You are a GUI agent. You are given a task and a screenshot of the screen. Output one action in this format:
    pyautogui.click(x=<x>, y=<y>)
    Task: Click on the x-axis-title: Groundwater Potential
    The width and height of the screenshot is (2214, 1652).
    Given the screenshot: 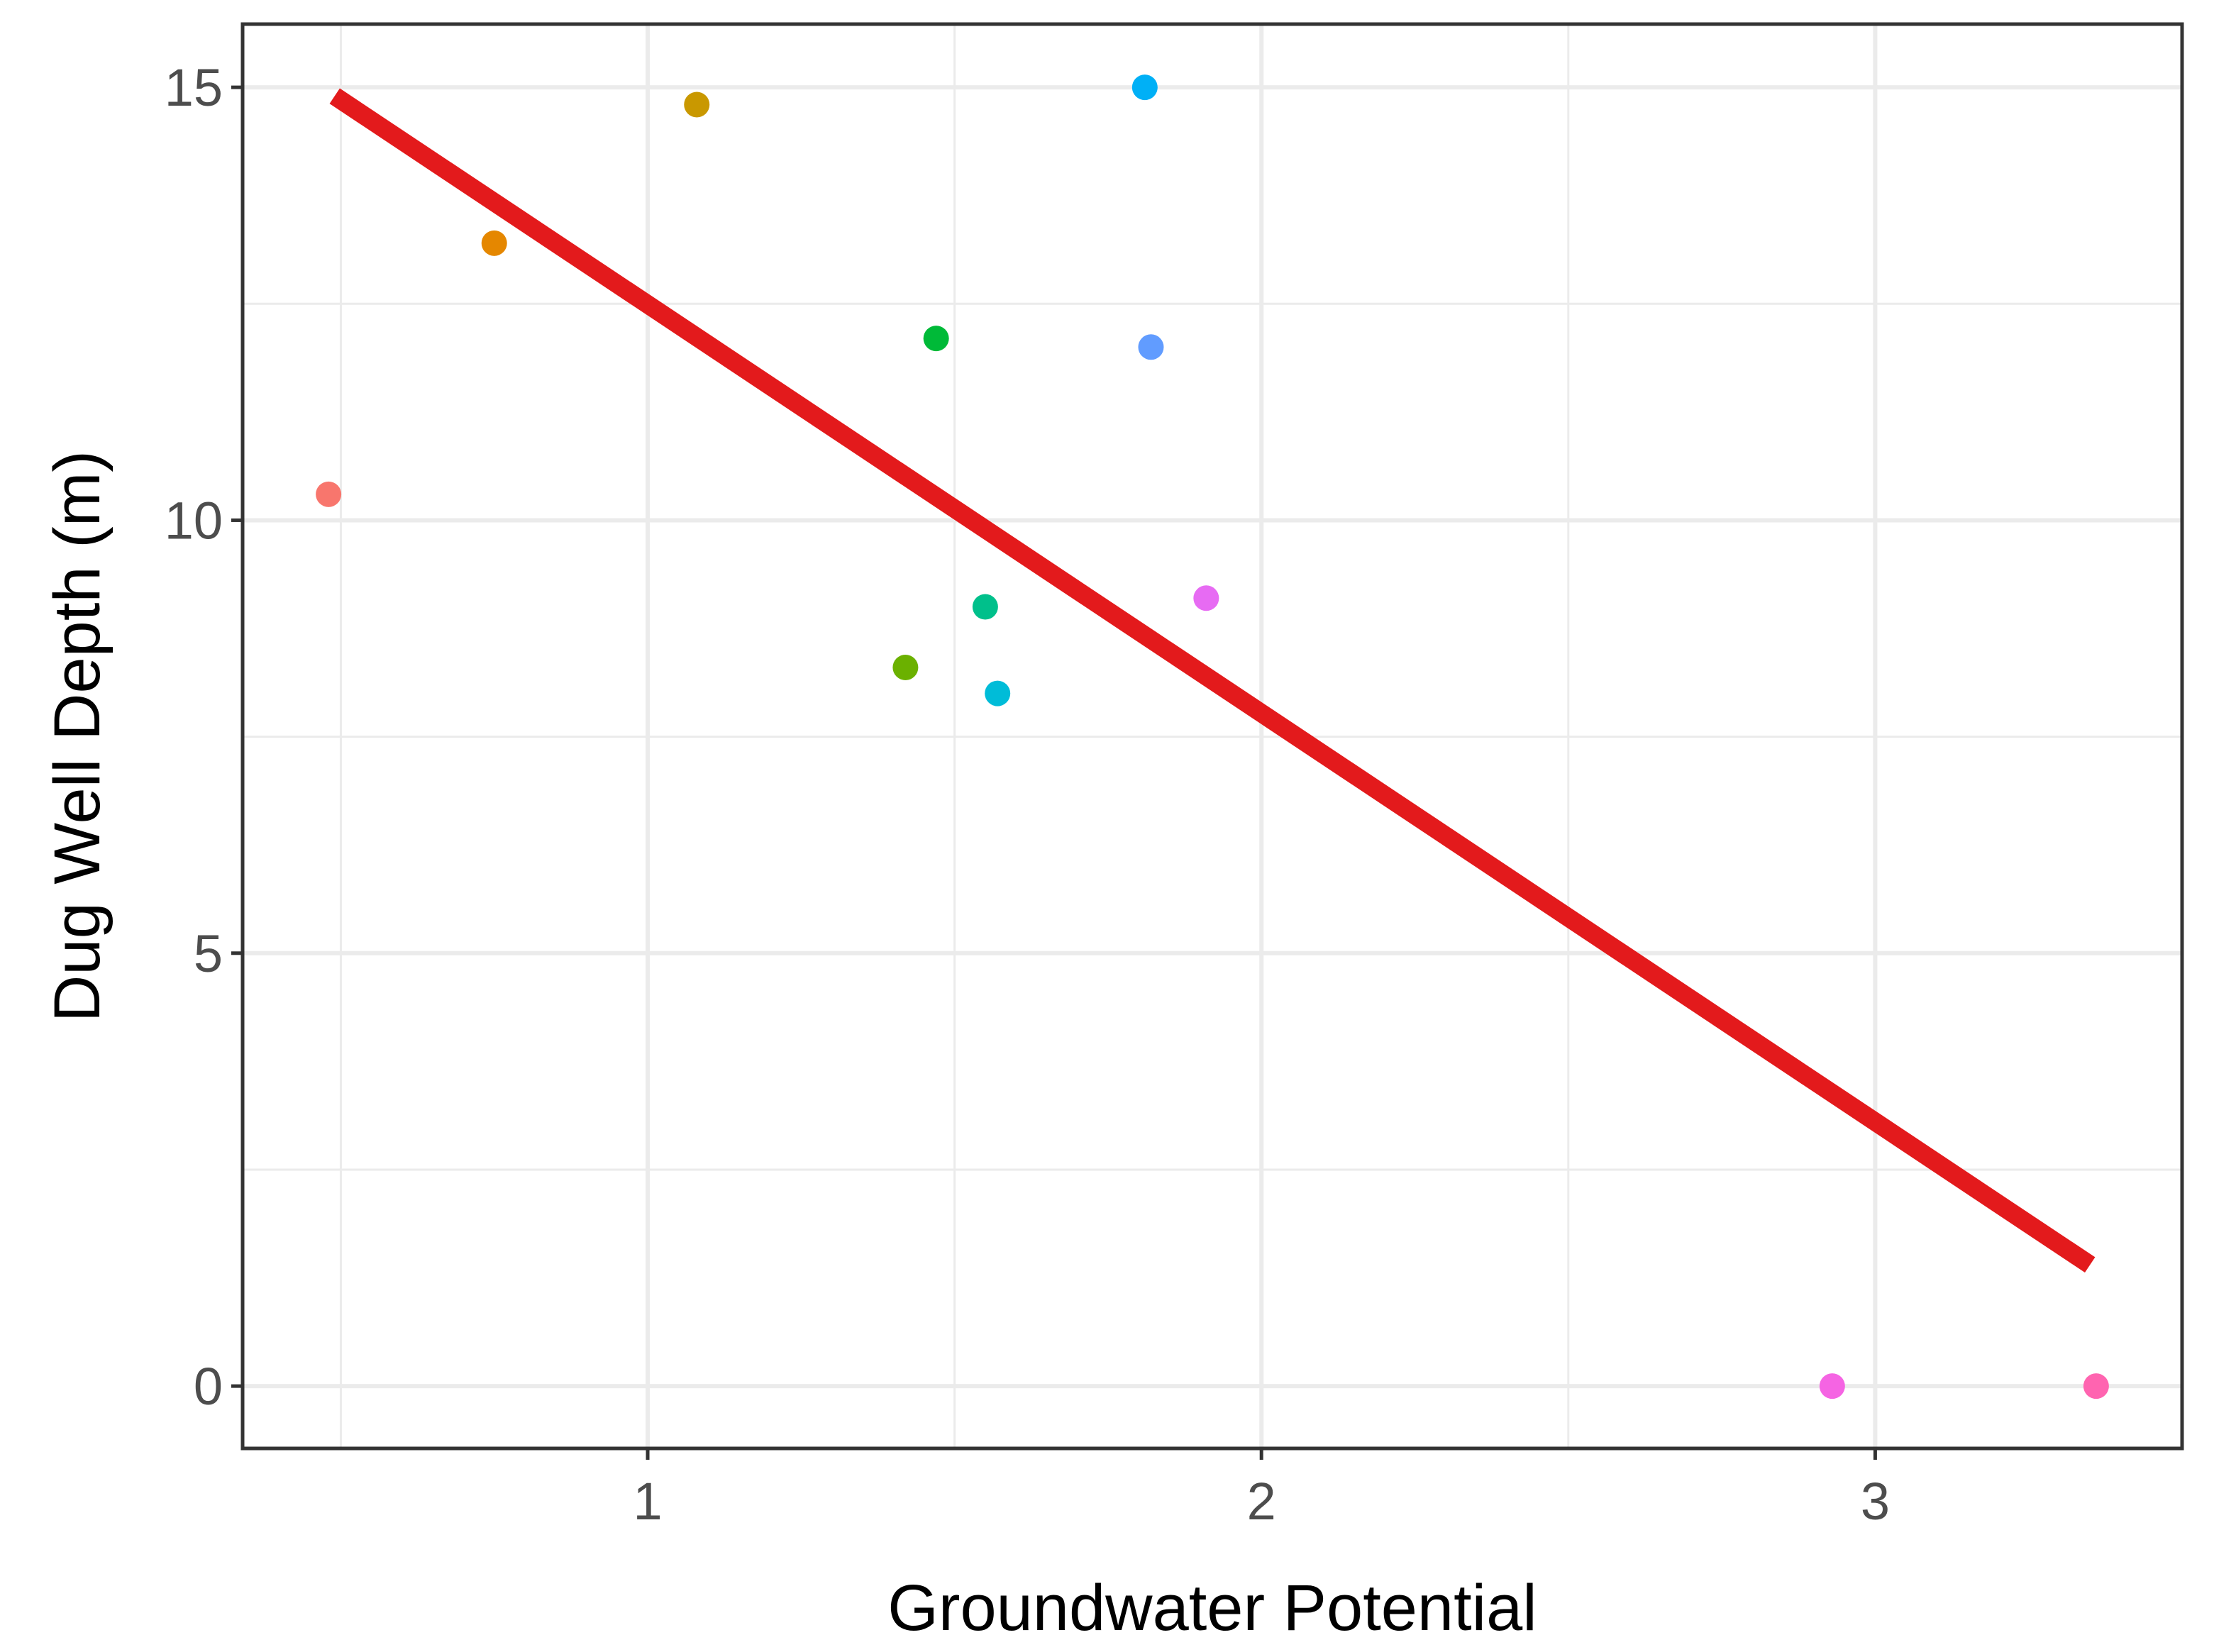 What is the action you would take?
    pyautogui.click(x=1212, y=1608)
    